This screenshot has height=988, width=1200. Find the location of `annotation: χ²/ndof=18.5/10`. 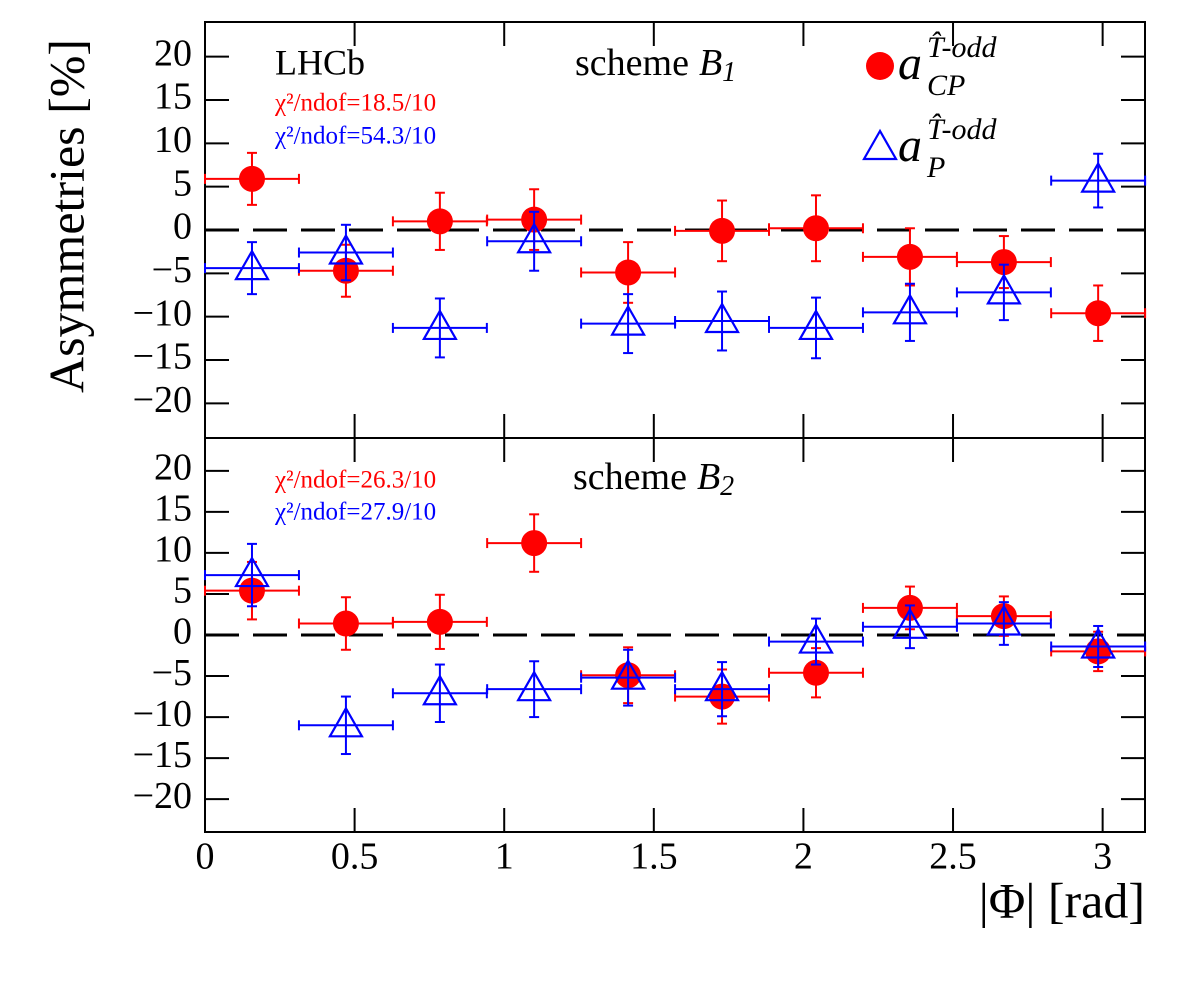

annotation: χ²/ndof=18.5/10 is located at coordinates (355, 103).